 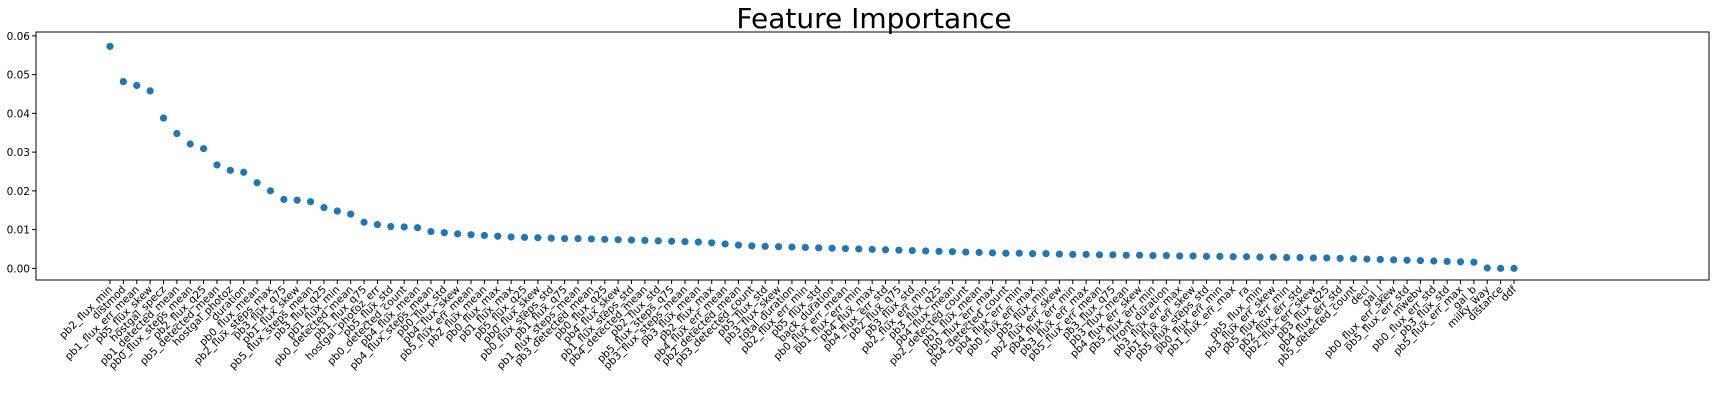 I want to click on y-tick-label: 0.06, so click(x=19, y=37).